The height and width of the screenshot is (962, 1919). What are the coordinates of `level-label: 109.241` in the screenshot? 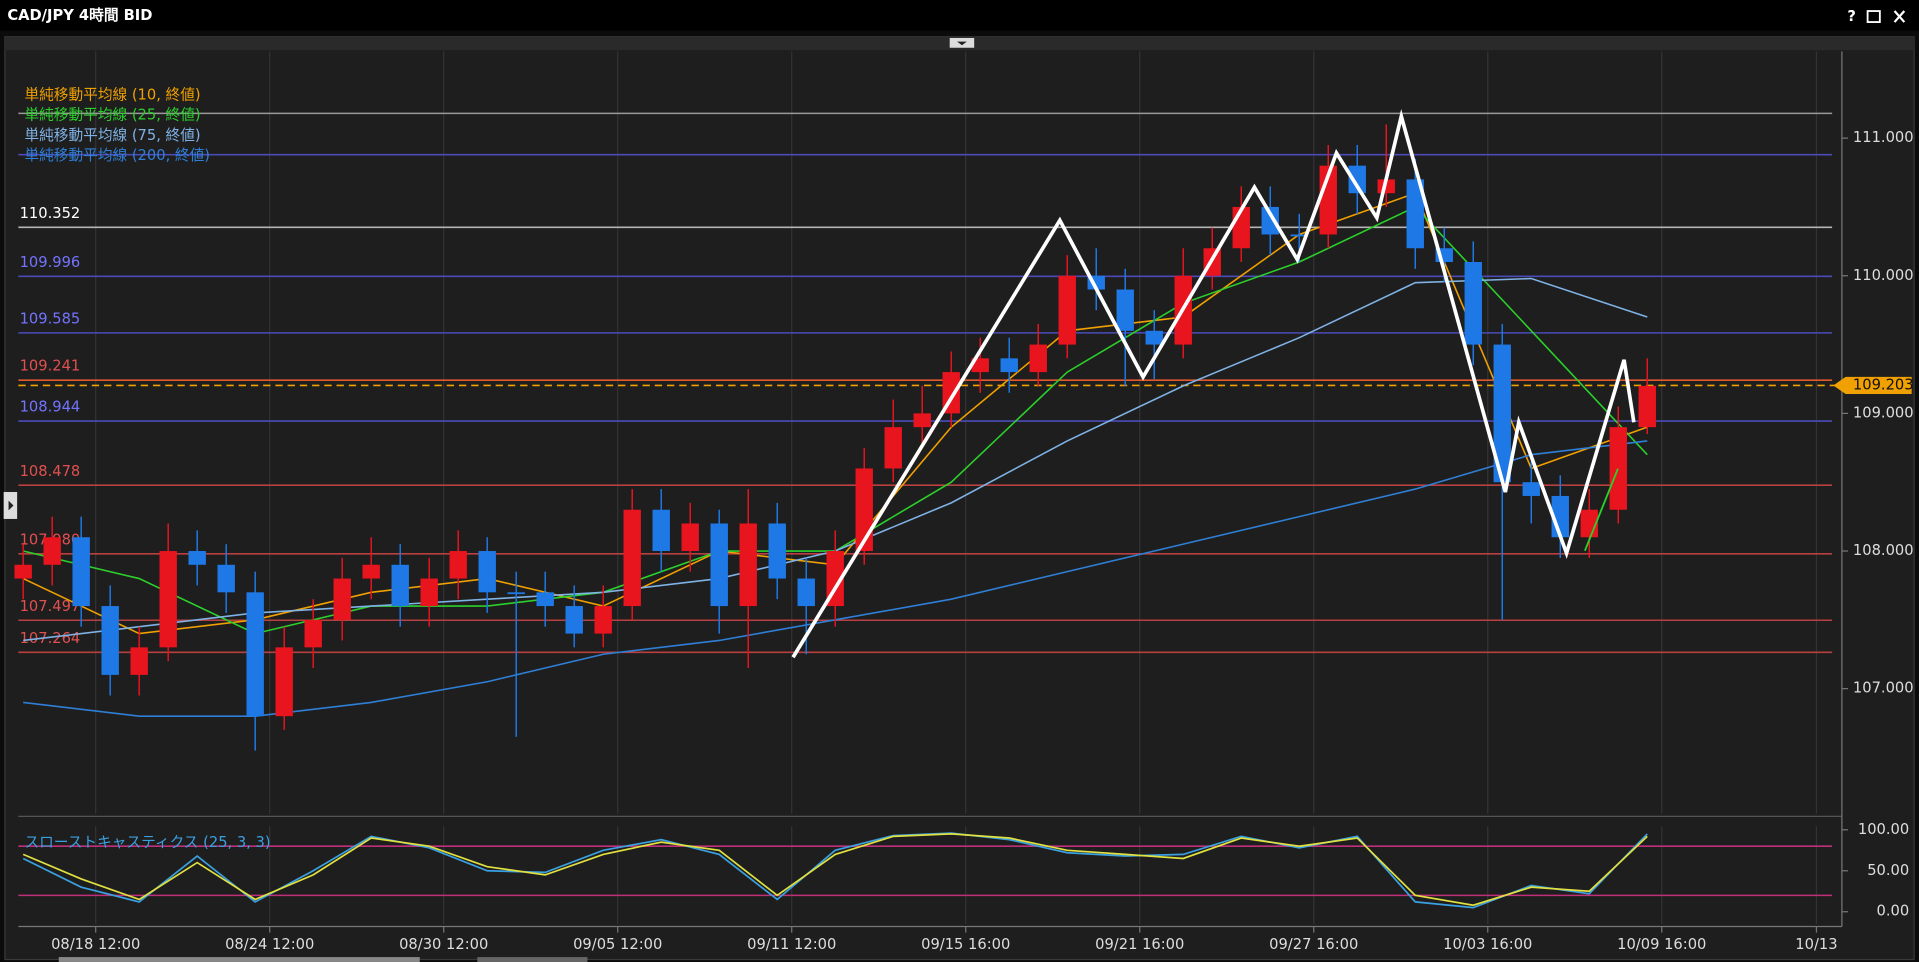 It's located at (50, 366).